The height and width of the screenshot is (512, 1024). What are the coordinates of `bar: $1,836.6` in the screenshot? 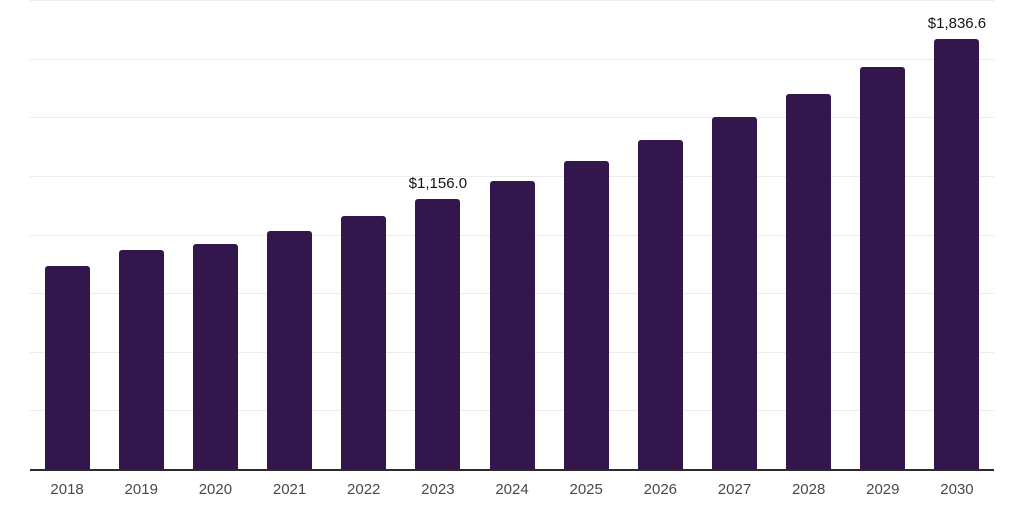 It's located at (957, 242).